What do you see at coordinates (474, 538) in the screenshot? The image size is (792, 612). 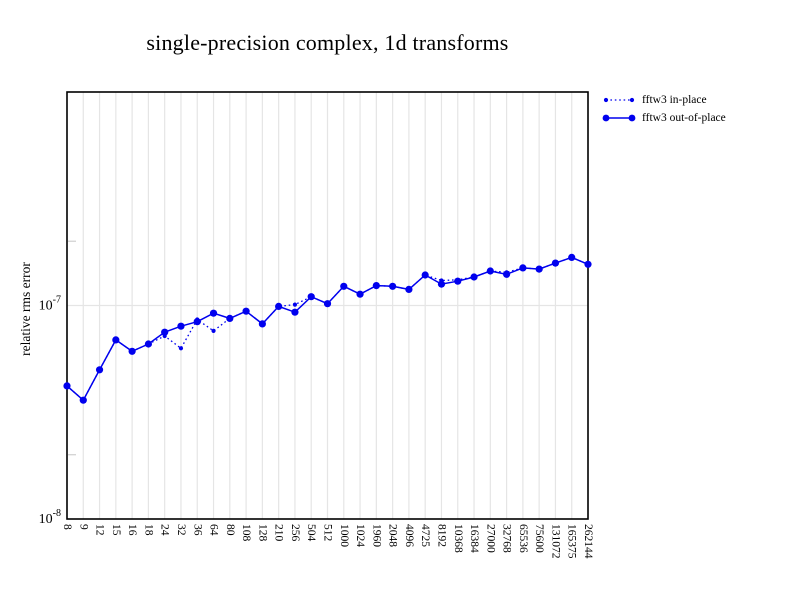 I see `x-tick-label: 16384` at bounding box center [474, 538].